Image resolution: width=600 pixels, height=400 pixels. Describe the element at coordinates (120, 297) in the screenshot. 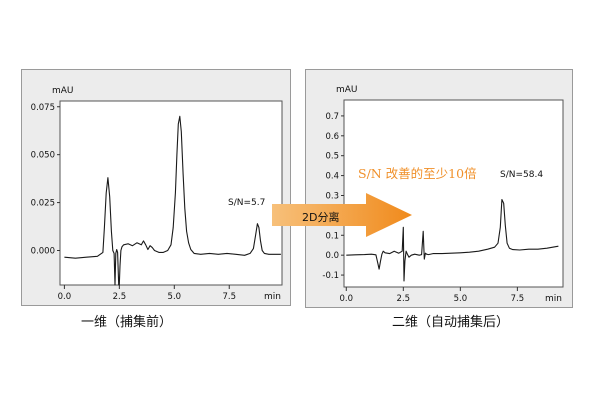

I see `left-x-tick-label: 2.5` at that location.